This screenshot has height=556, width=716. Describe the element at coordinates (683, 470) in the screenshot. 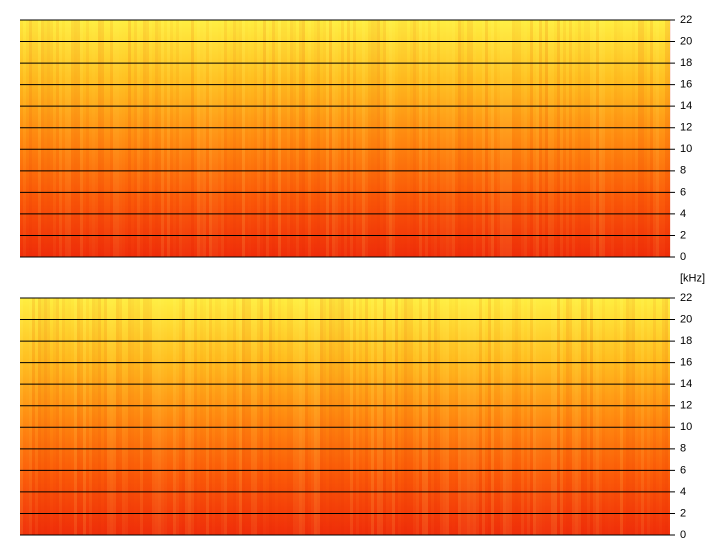

I see `y-tick-label: 6` at that location.